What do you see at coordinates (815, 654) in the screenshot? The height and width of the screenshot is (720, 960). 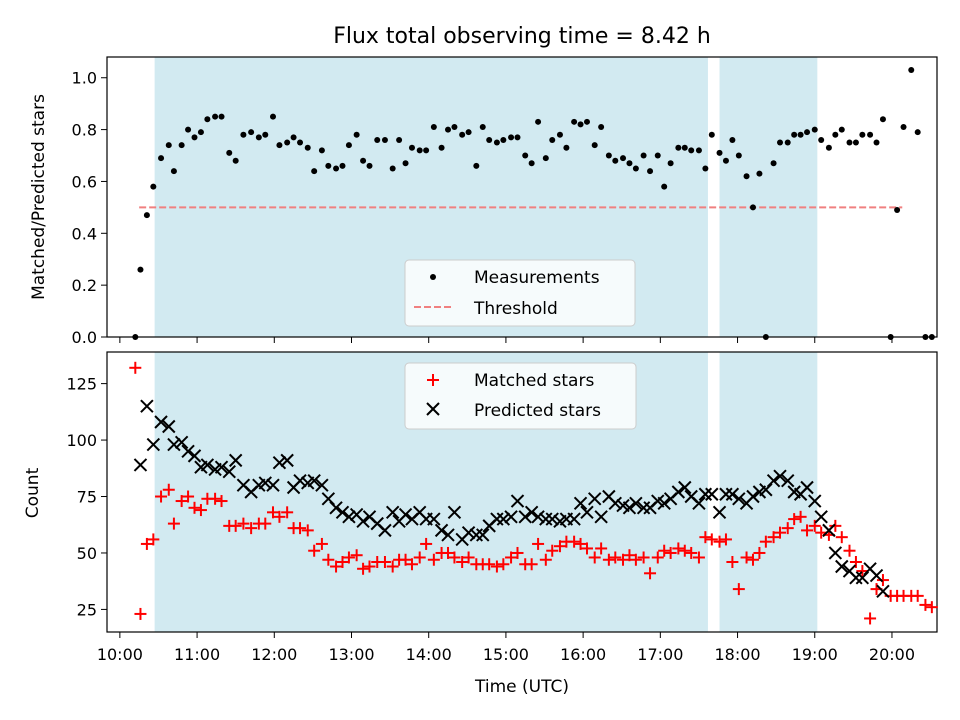 I see `x-tick-label: 19:00` at bounding box center [815, 654].